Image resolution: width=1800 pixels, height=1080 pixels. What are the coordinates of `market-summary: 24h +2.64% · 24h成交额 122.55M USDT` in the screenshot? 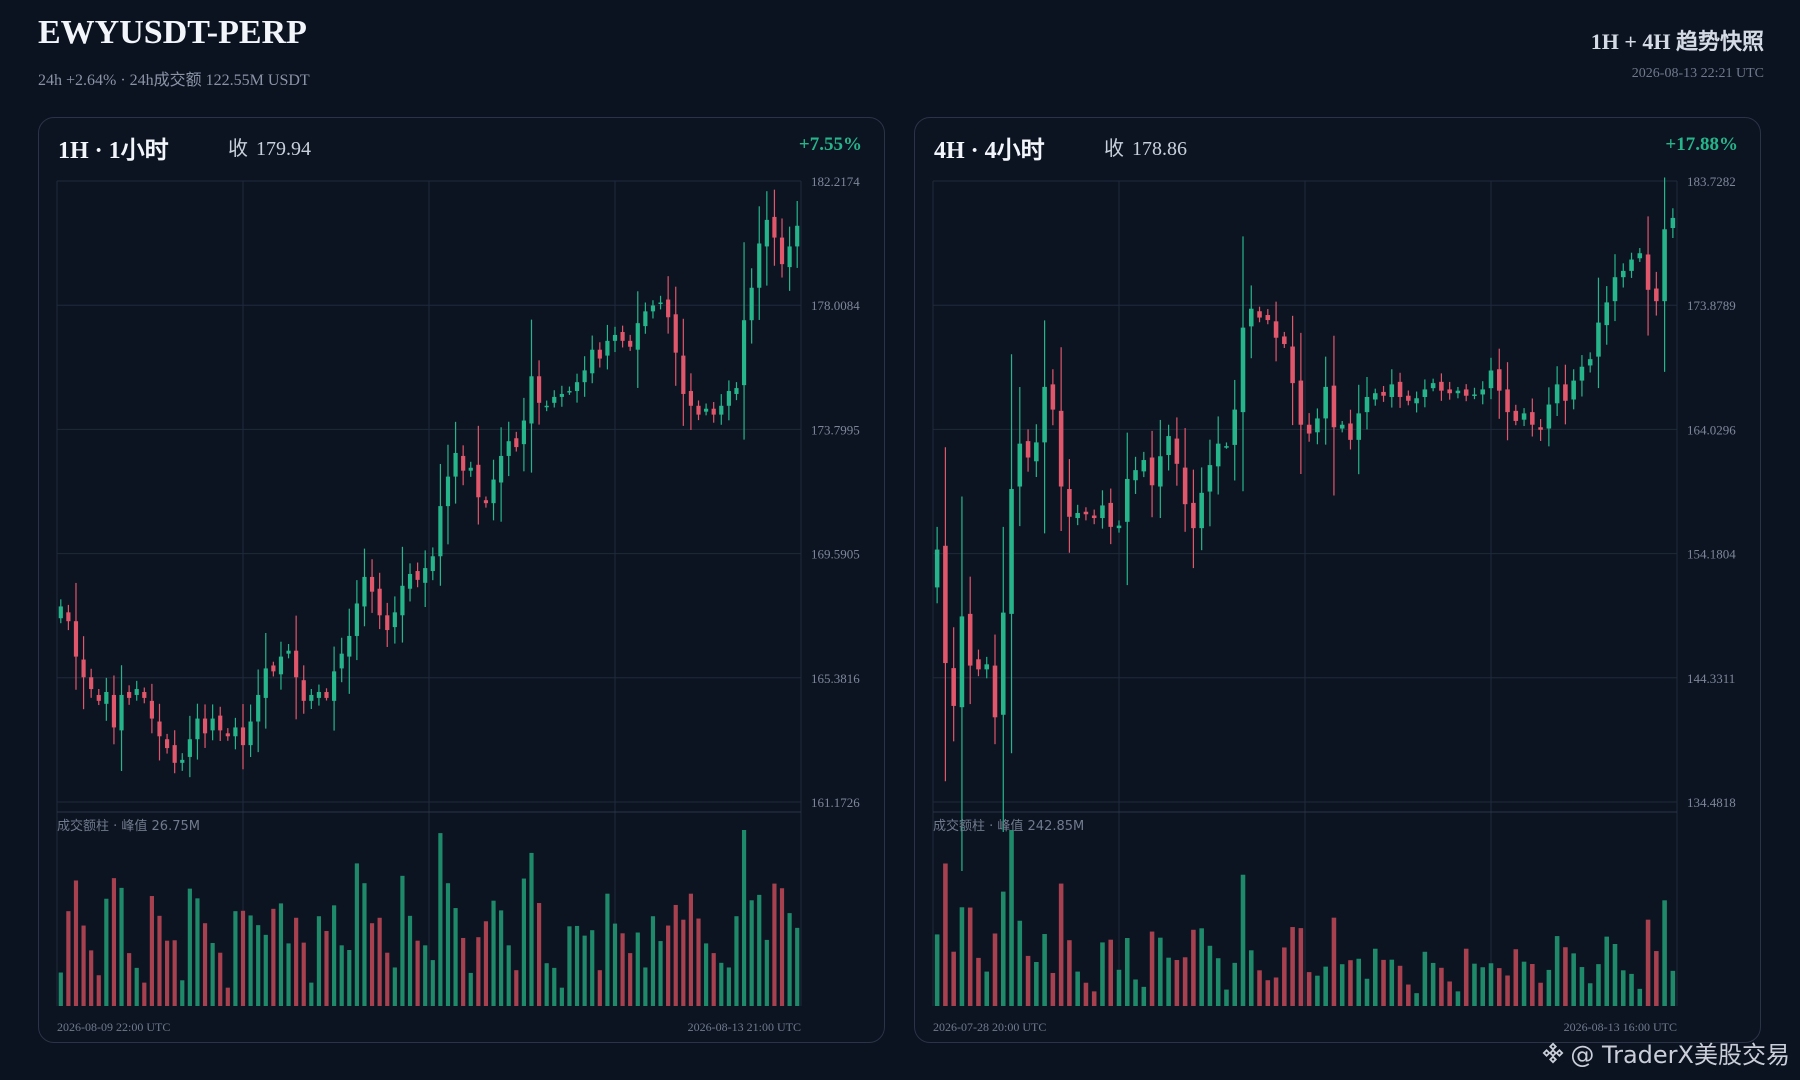 It's located at (174, 80).